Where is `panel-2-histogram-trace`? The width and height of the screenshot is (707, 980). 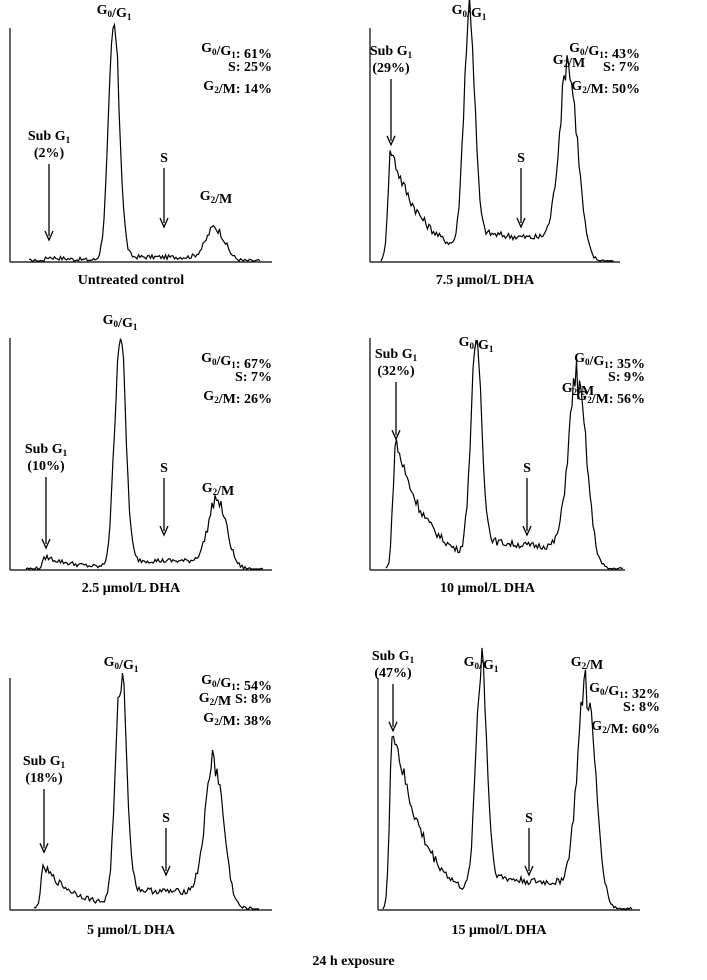 panel-2-histogram-trace is located at coordinates (497, 131).